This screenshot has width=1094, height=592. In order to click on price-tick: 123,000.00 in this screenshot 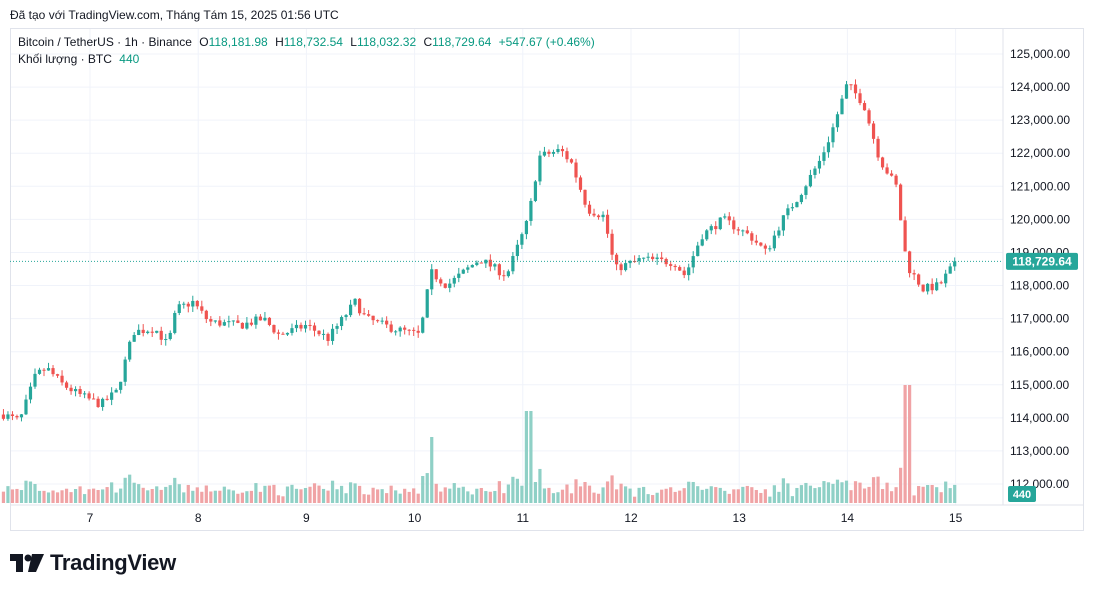, I will do `click(1040, 120)`.